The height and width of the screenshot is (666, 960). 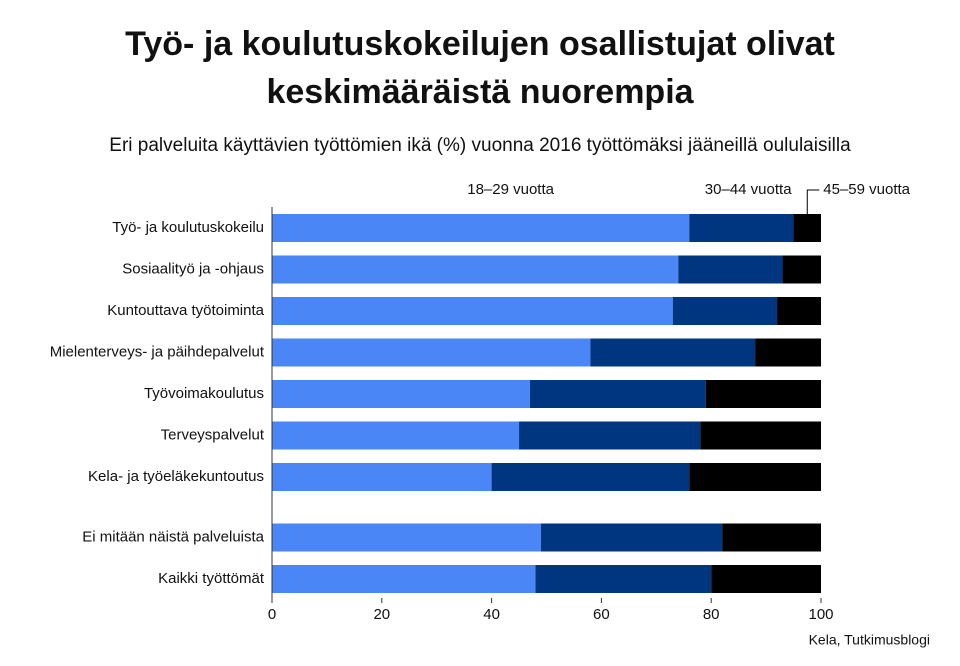 What do you see at coordinates (188, 227) in the screenshot?
I see `category-label: Työ- ja koulutuskokeilu` at bounding box center [188, 227].